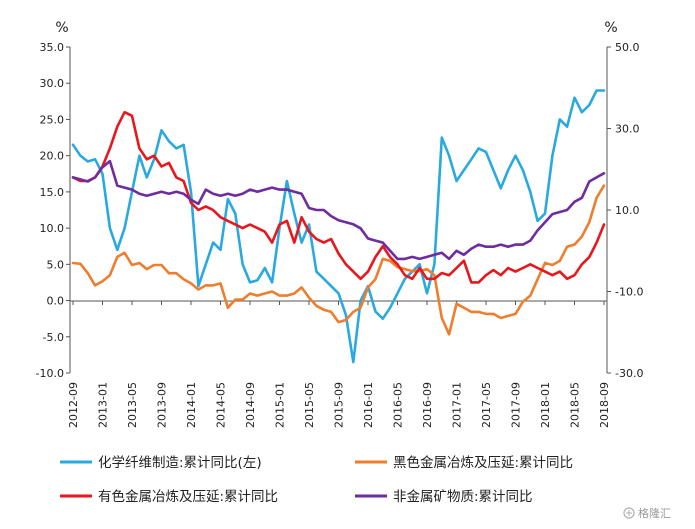  Describe the element at coordinates (52, 192) in the screenshot. I see `left-tick-label: 15.0` at that location.